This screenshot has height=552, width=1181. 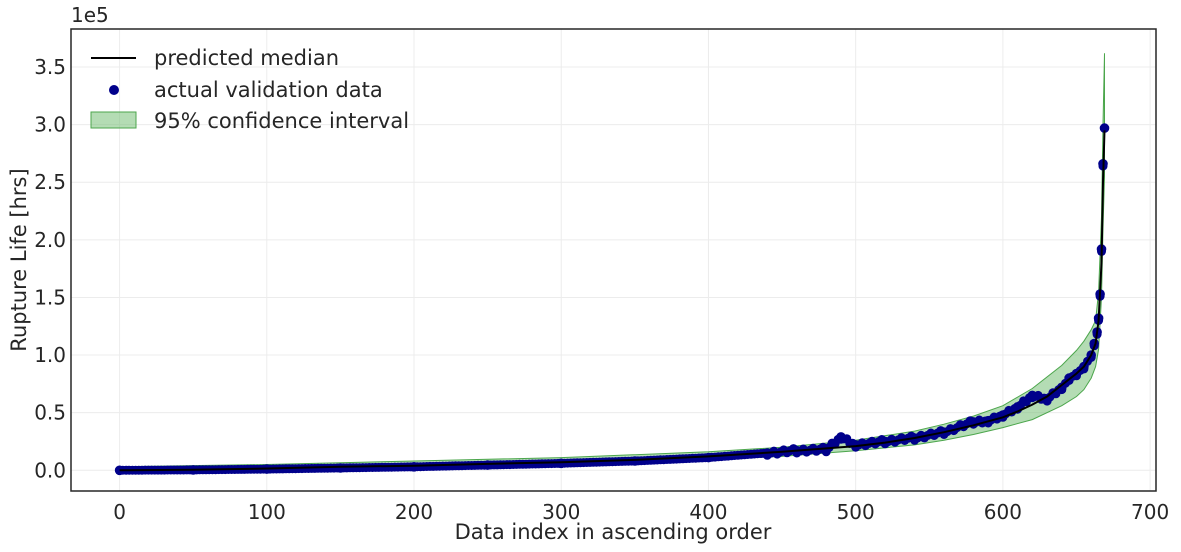 What do you see at coordinates (641, 512) in the screenshot?
I see `x-tick-labels: 0 100 200 300 400 500 600 700` at bounding box center [641, 512].